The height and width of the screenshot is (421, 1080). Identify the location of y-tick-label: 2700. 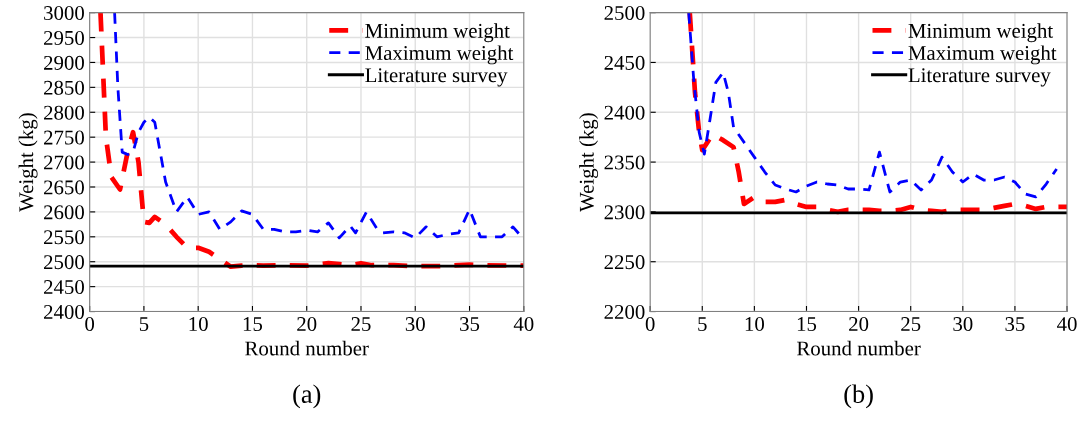
(64, 162).